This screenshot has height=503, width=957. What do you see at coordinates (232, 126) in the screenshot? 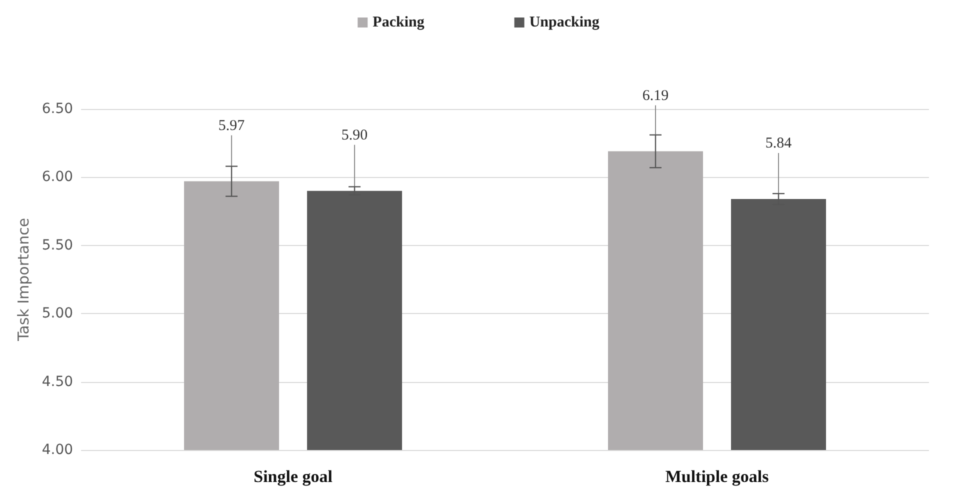
I see `data-label: 5.97` at bounding box center [232, 126].